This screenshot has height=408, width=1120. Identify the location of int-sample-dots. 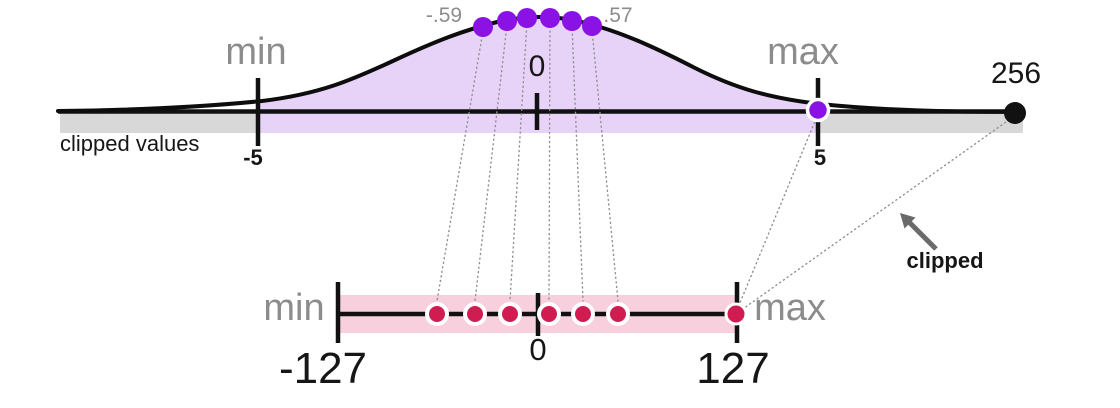
(527, 314).